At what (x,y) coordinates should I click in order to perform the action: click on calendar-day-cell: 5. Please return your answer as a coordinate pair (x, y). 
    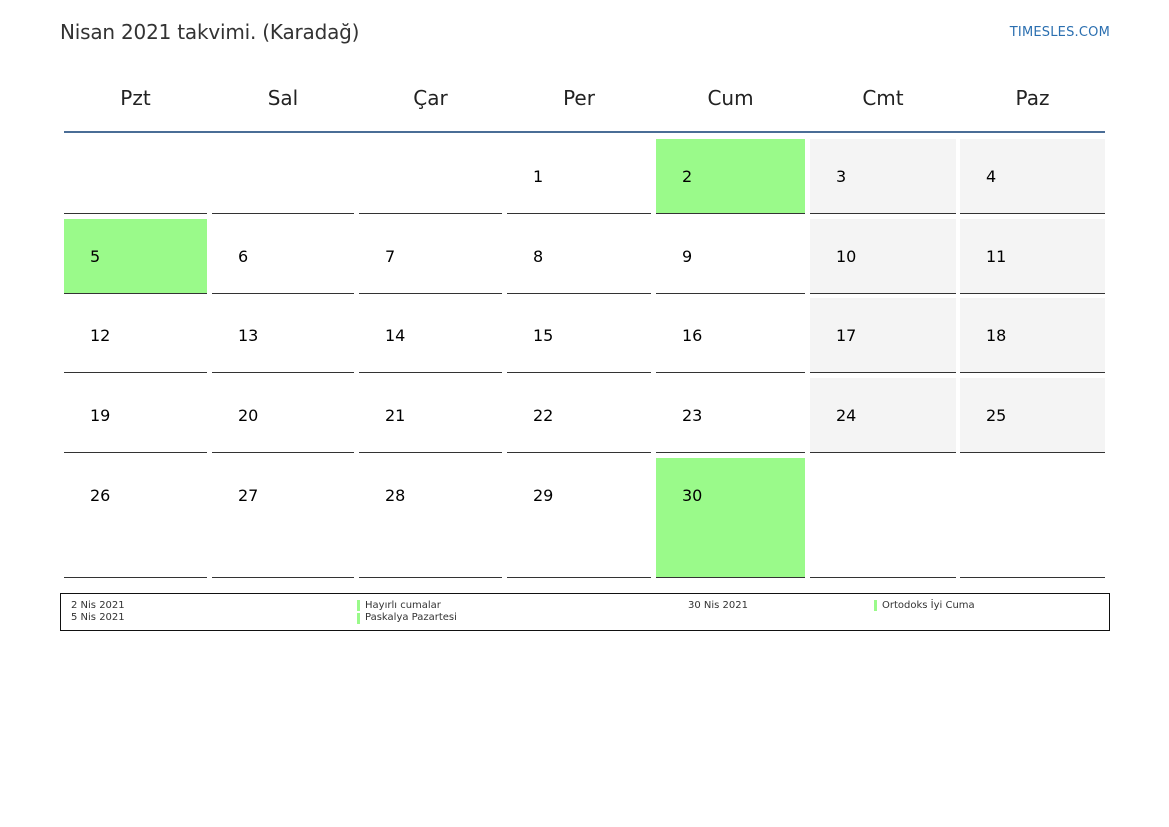
    Looking at the image, I should click on (135, 256).